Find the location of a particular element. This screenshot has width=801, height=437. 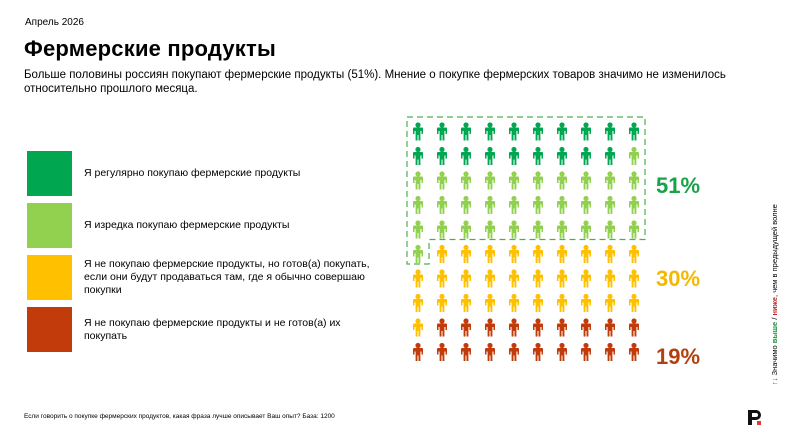

arrow-down-icon: ↓ is located at coordinates (774, 379).